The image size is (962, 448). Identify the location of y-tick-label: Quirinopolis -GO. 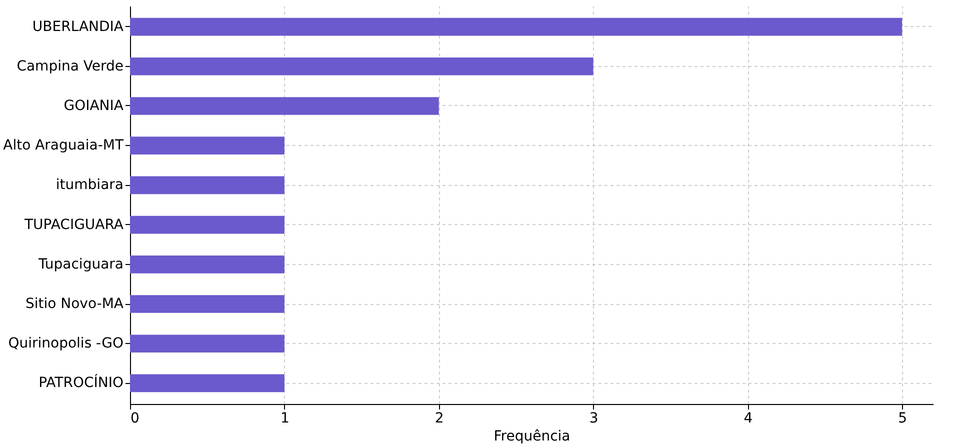
(66, 344).